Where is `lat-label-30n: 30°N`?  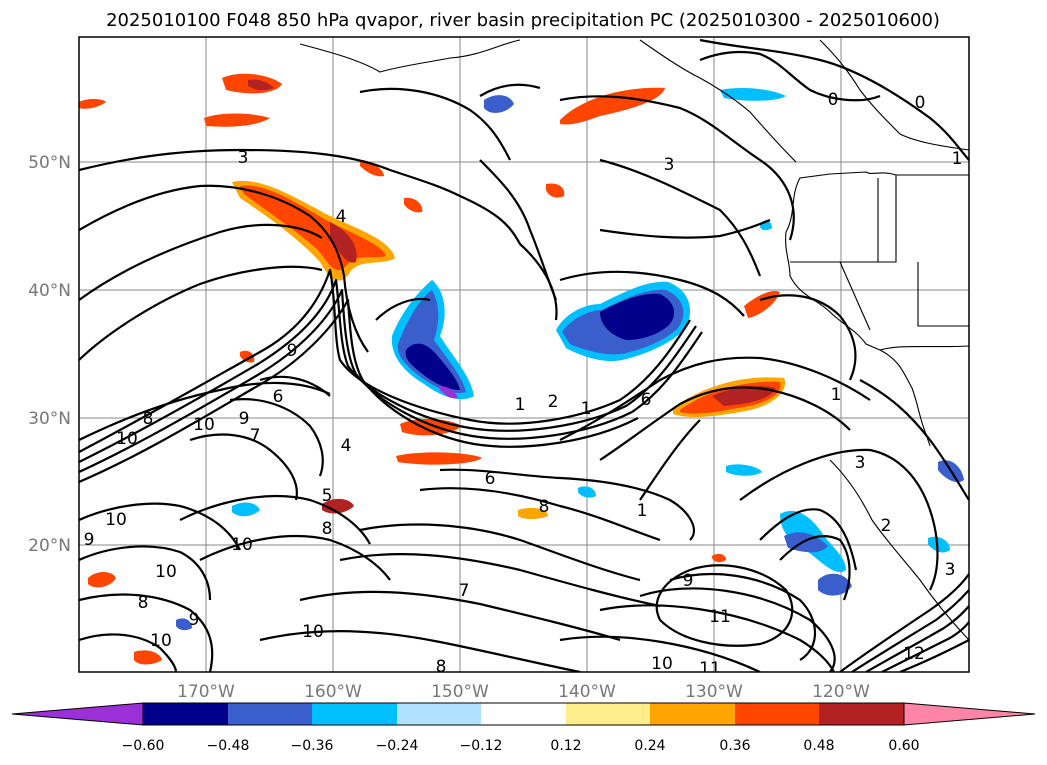 lat-label-30n: 30°N is located at coordinates (49, 419).